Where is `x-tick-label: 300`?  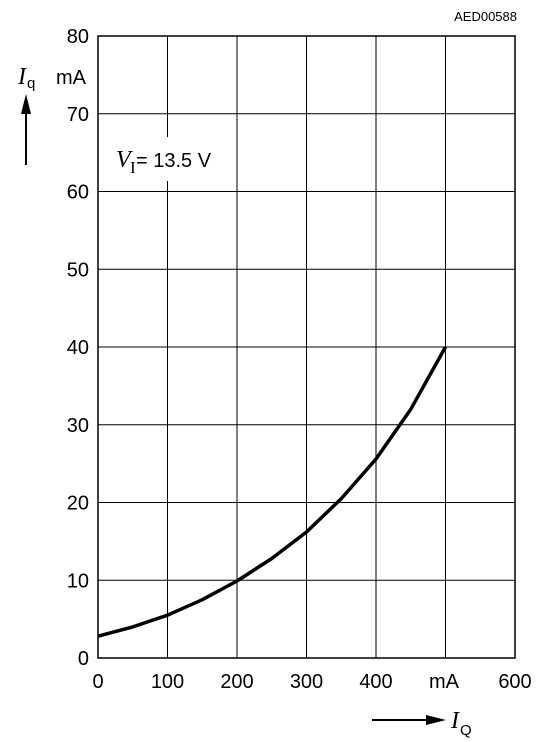 x-tick-label: 300 is located at coordinates (306, 682).